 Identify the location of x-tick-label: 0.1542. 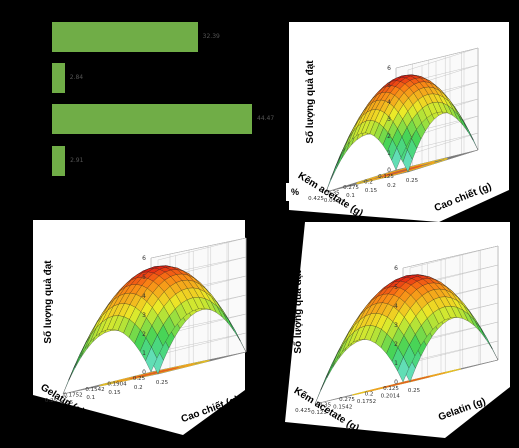
(94, 390).